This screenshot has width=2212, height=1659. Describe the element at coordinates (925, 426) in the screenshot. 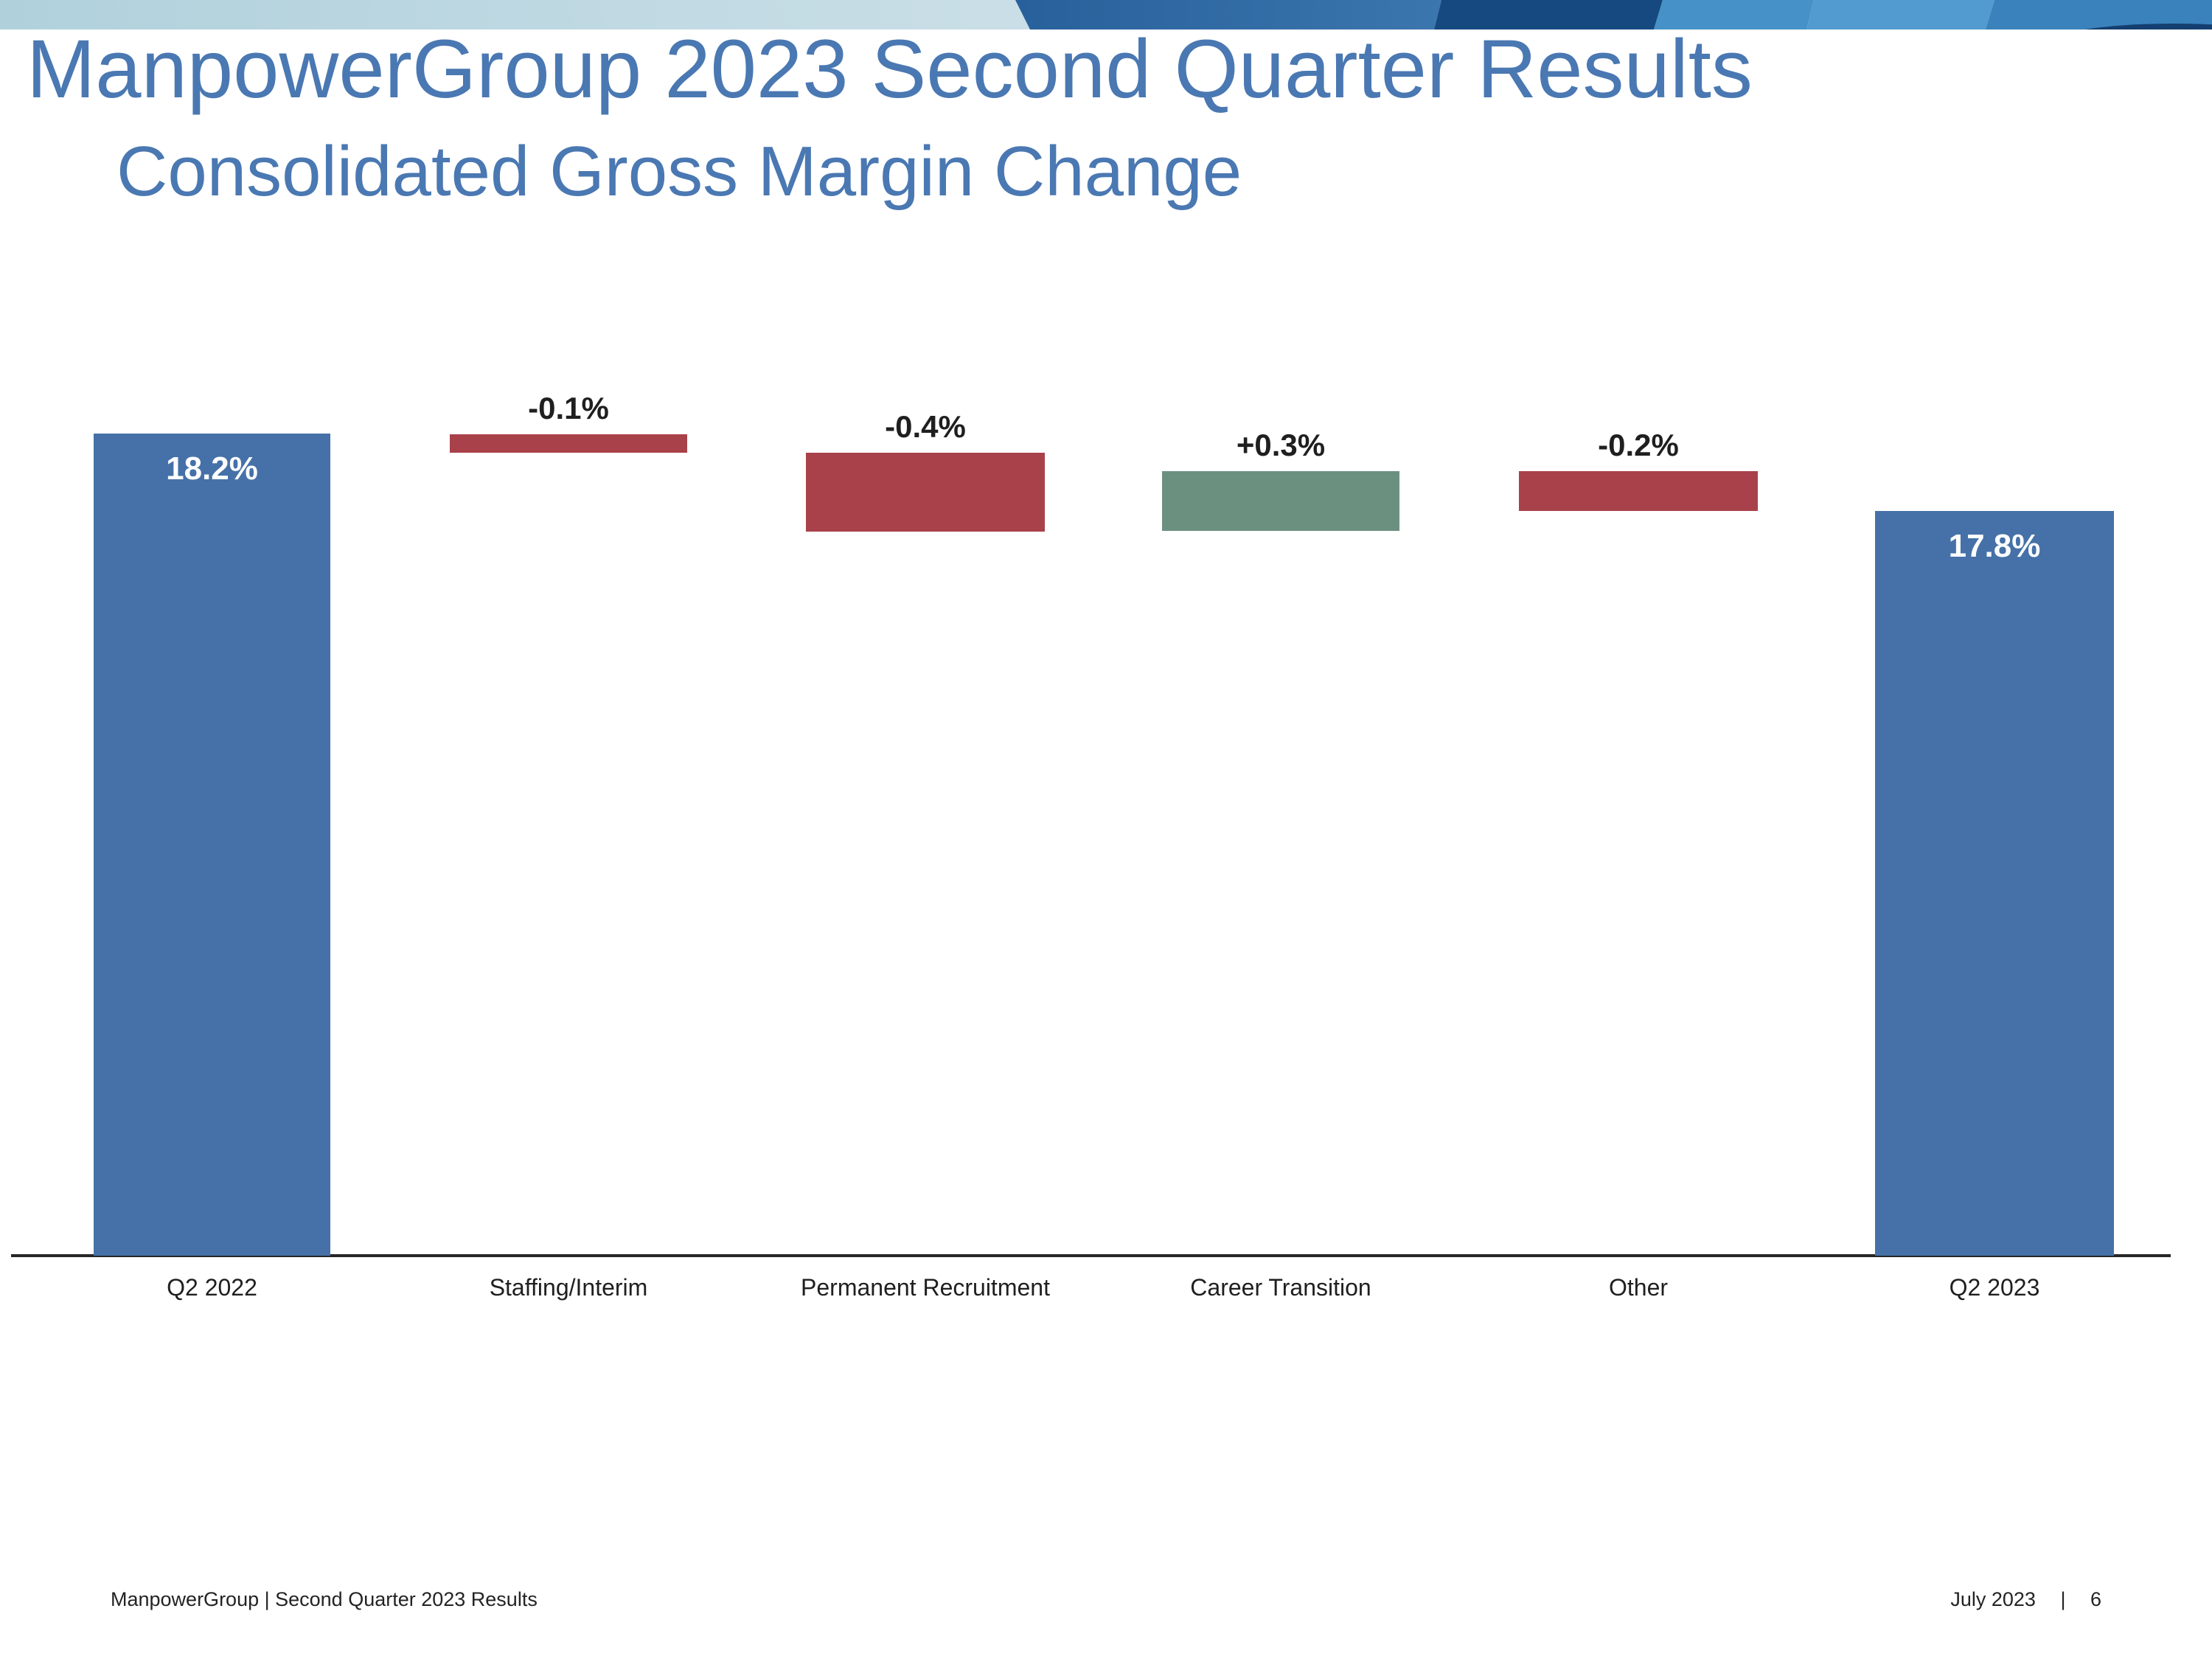

I see `bar-value-label-permanent-recruitment: -0.4%` at that location.